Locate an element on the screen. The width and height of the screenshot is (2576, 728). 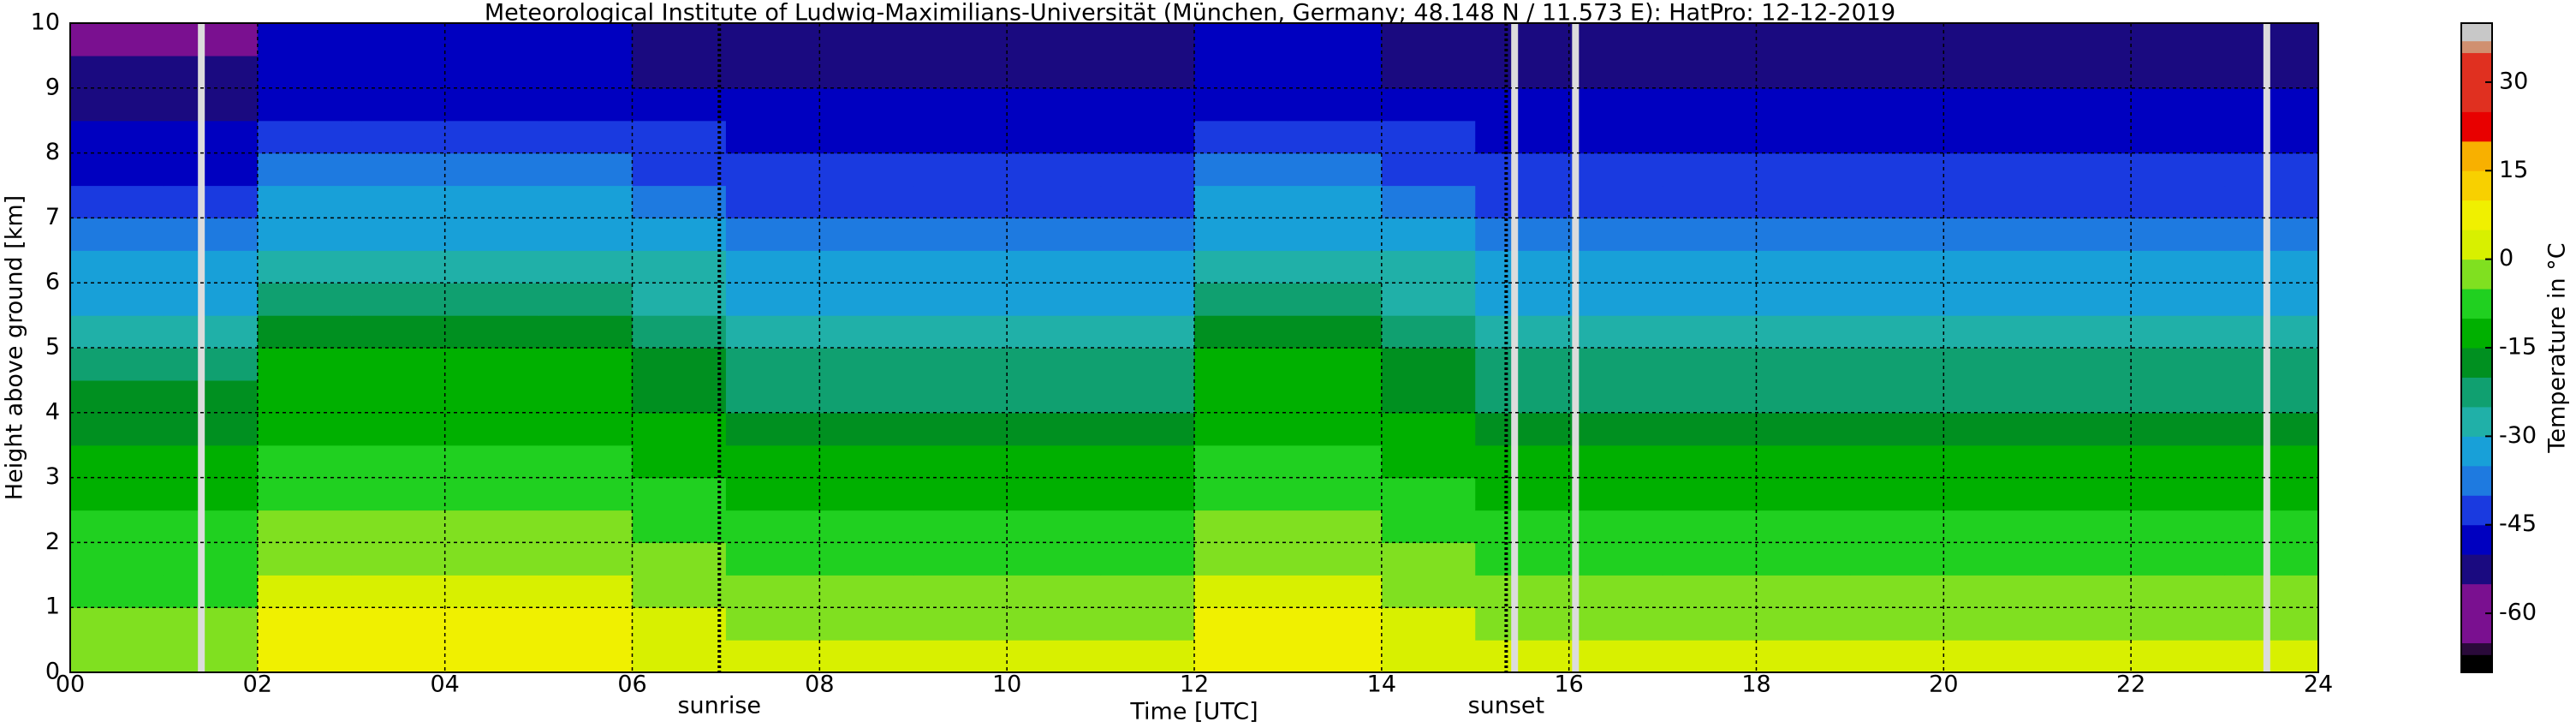
y-tick-label: 3 is located at coordinates (53, 476).